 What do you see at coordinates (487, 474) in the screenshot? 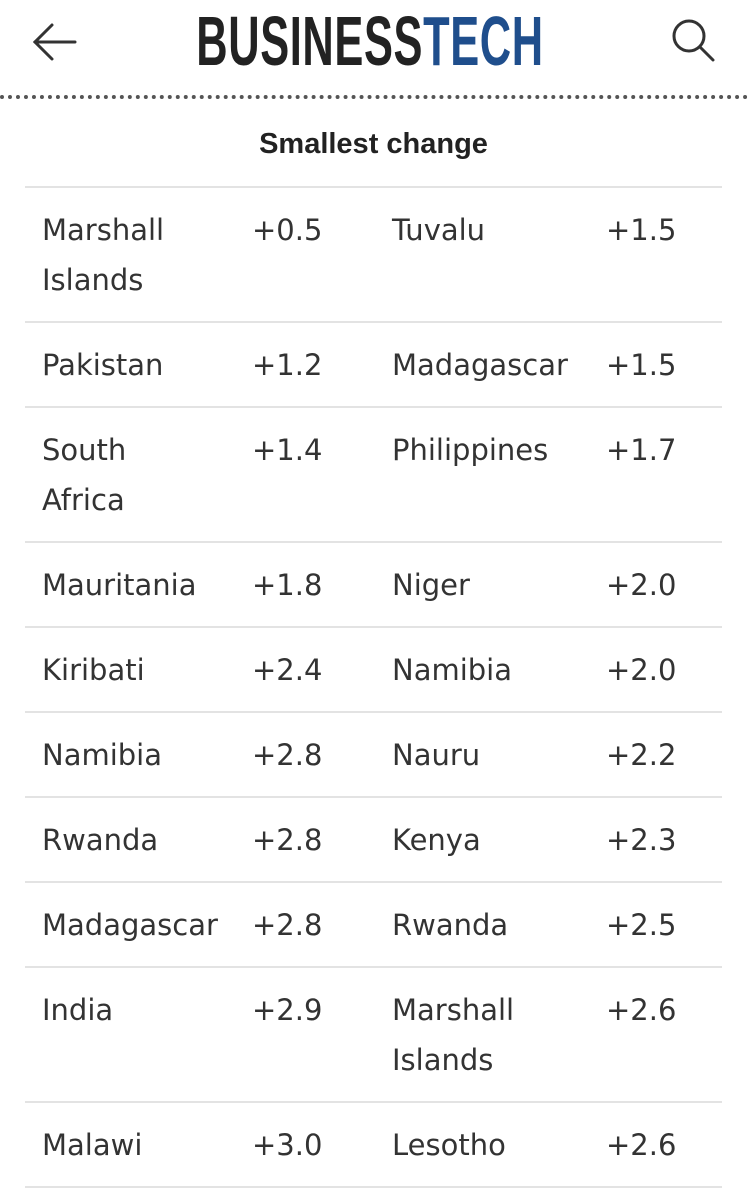
I see `country-cell: Philippines` at bounding box center [487, 474].